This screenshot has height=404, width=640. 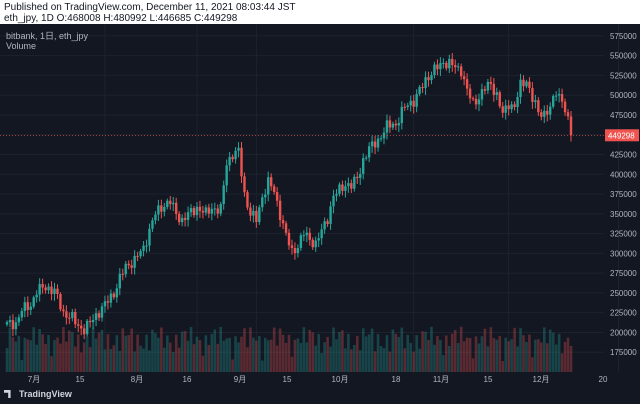 What do you see at coordinates (38, 394) in the screenshot?
I see `tradingview-logo: TradingView` at bounding box center [38, 394].